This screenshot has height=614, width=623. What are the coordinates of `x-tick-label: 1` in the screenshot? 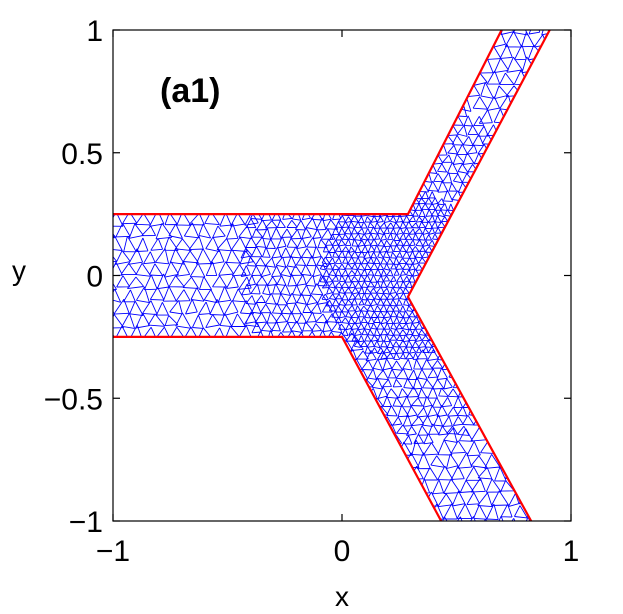 It's located at (571, 551).